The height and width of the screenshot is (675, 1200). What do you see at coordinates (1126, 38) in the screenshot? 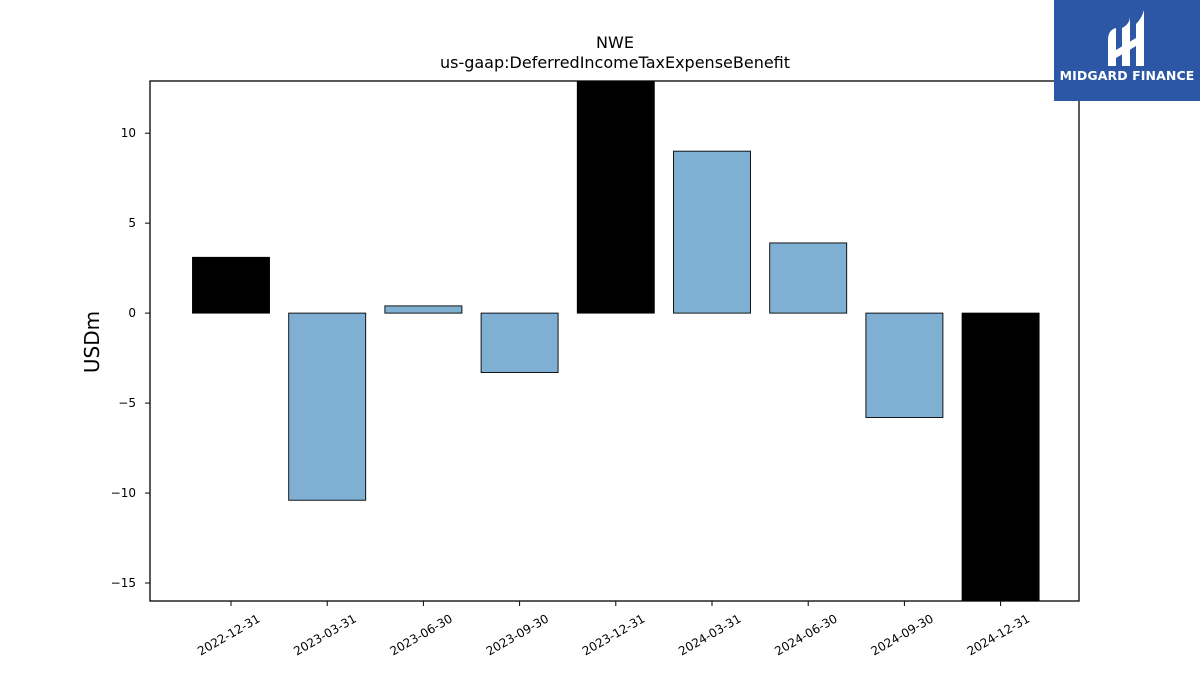
I see `midgard-m-logo-icon` at bounding box center [1126, 38].